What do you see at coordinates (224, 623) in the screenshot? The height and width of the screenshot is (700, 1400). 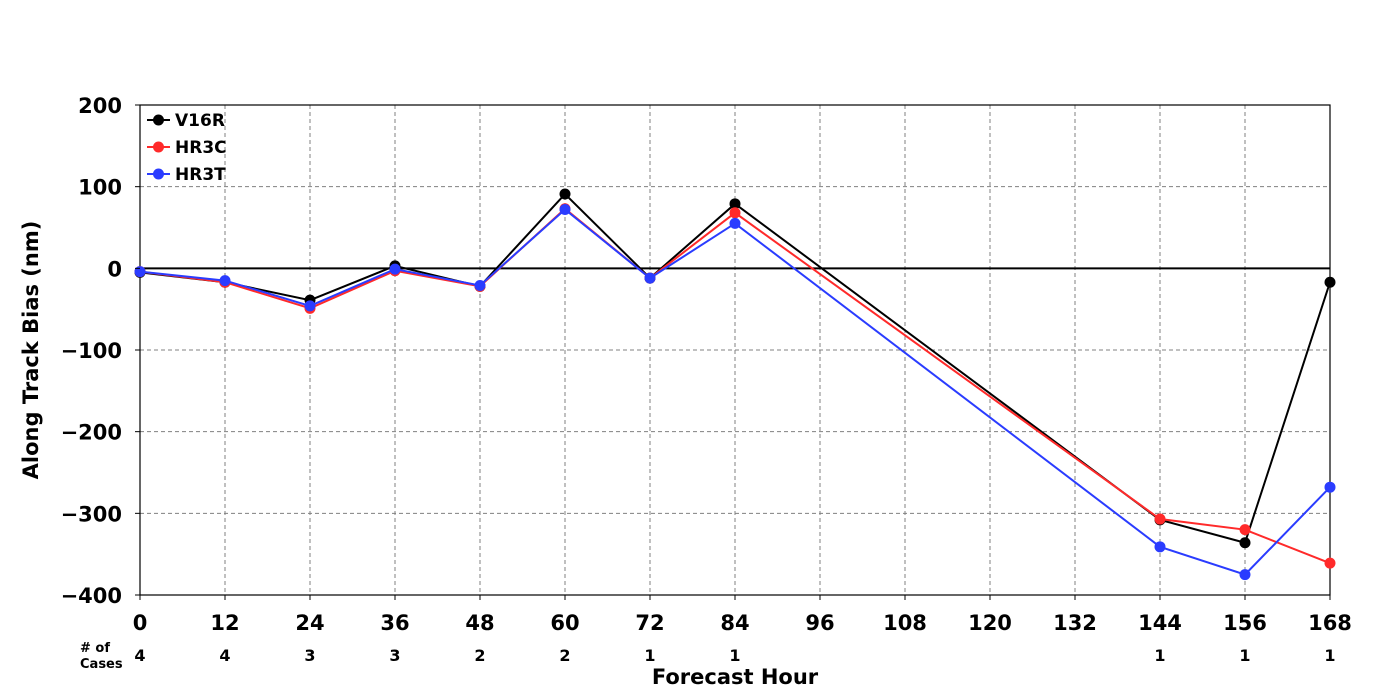 I see `x-tick-label: 12` at bounding box center [224, 623].